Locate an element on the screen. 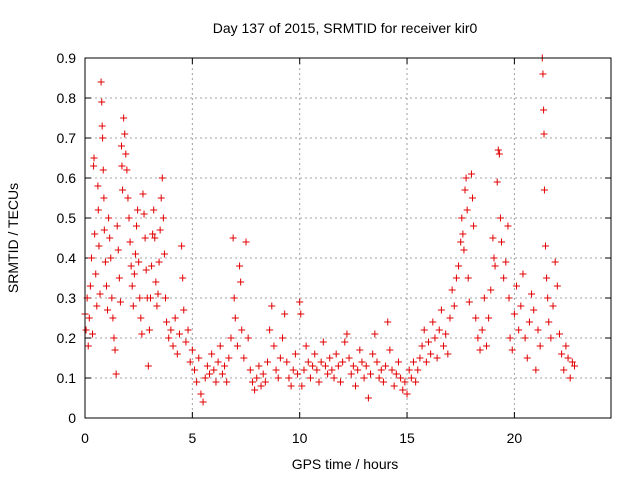 This screenshot has height=480, width=640. y-axis-label: SRMTID / TECUs is located at coordinates (13, 238).